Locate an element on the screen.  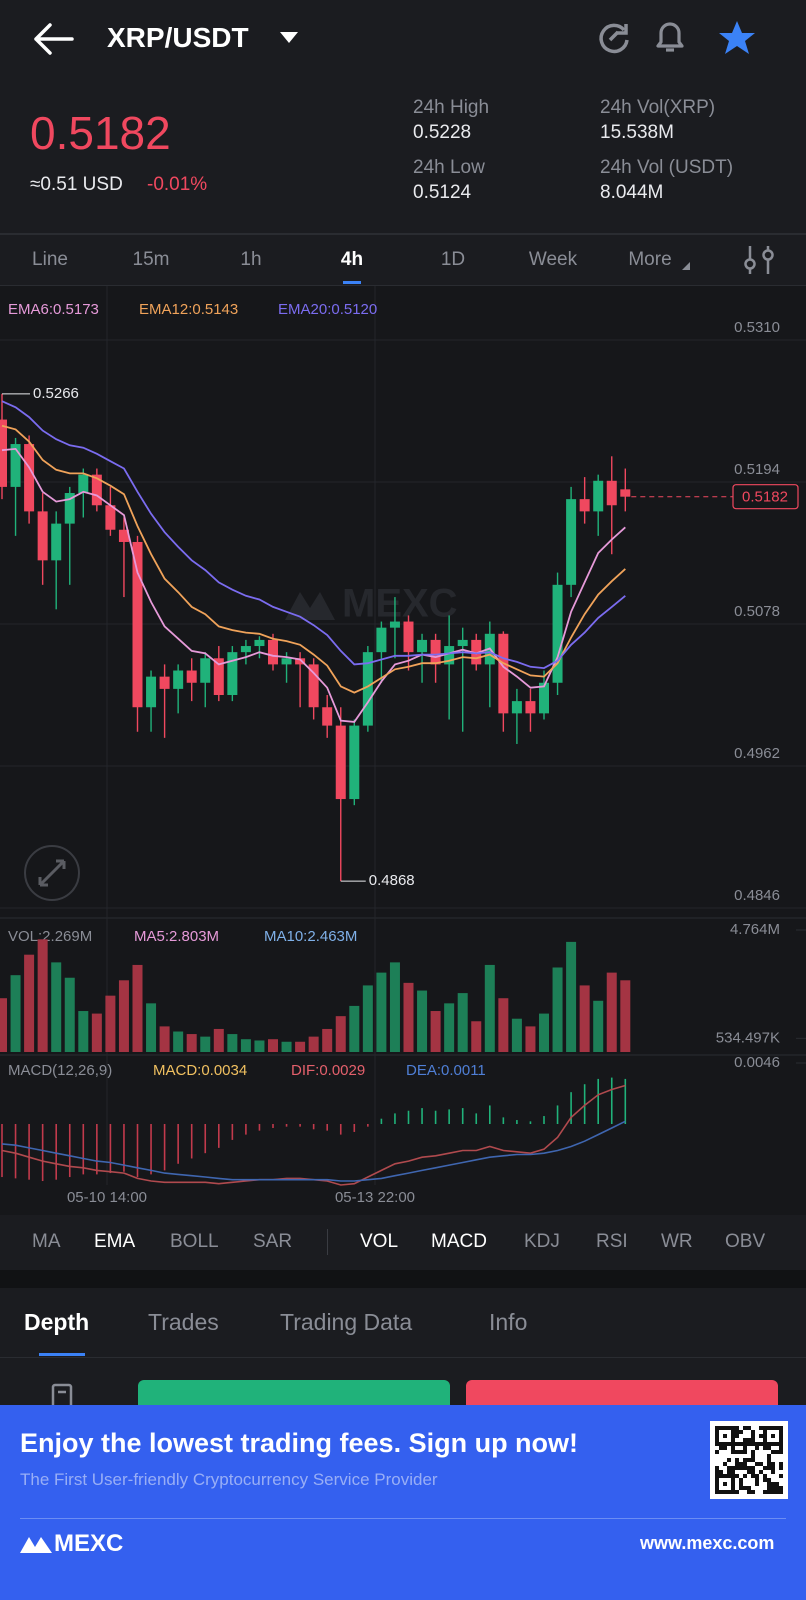
current-price-label: 0.5182 is located at coordinates (765, 497).